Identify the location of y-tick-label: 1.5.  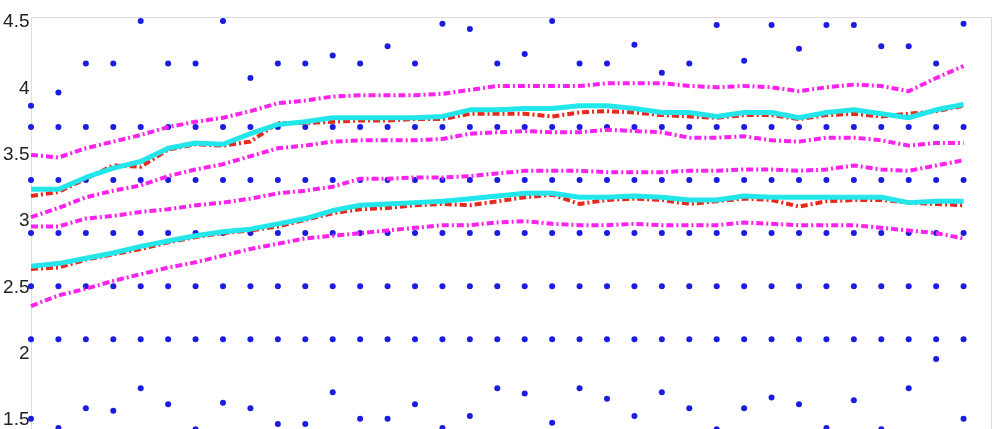
(16, 418).